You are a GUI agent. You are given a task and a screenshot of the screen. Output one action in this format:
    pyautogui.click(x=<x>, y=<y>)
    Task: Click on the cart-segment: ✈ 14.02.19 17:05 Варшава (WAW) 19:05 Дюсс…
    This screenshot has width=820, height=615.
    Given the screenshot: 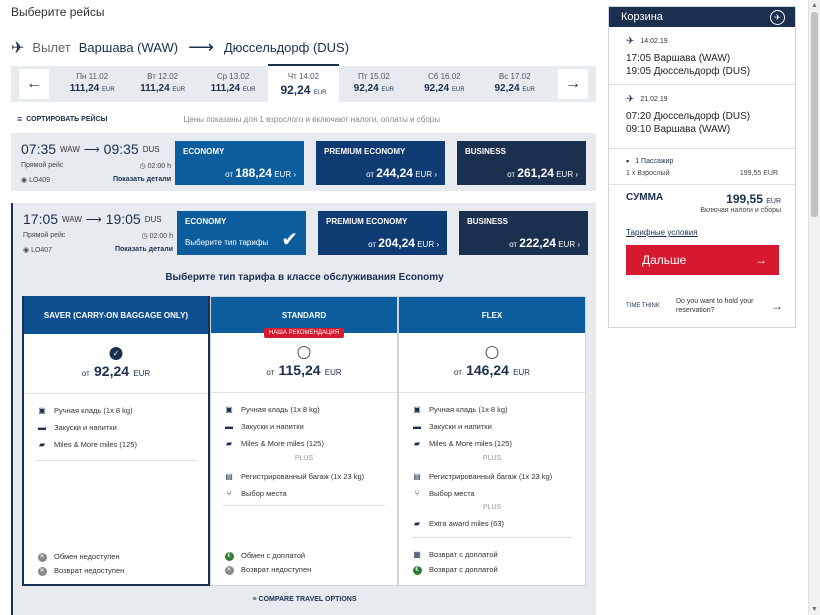 What is the action you would take?
    pyautogui.click(x=702, y=56)
    